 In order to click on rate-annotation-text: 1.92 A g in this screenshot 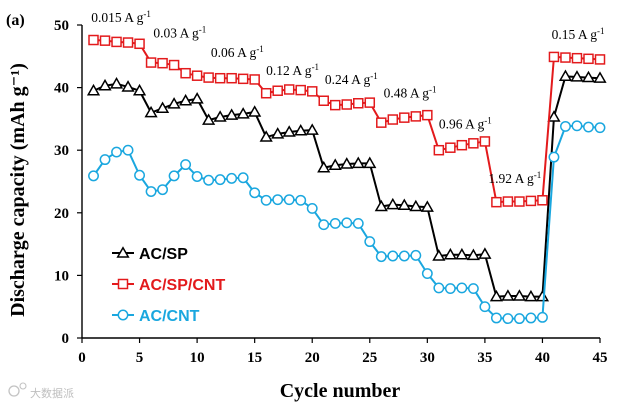, I will do `click(511, 178)`.